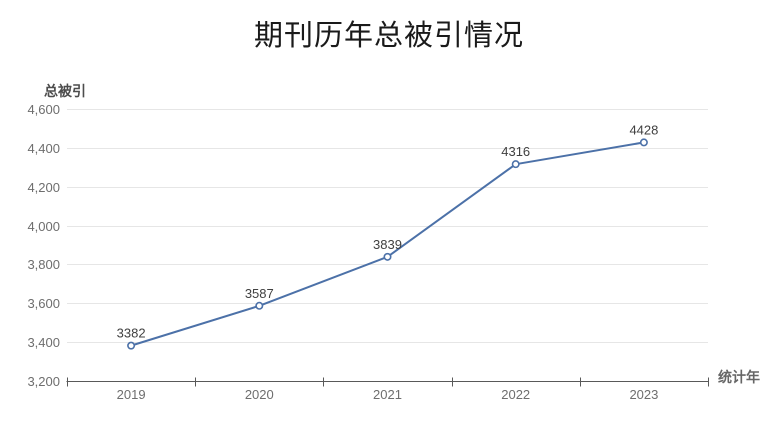 This screenshot has width=778, height=421. What do you see at coordinates (43, 148) in the screenshot?
I see `y-tick-label: 4,400` at bounding box center [43, 148].